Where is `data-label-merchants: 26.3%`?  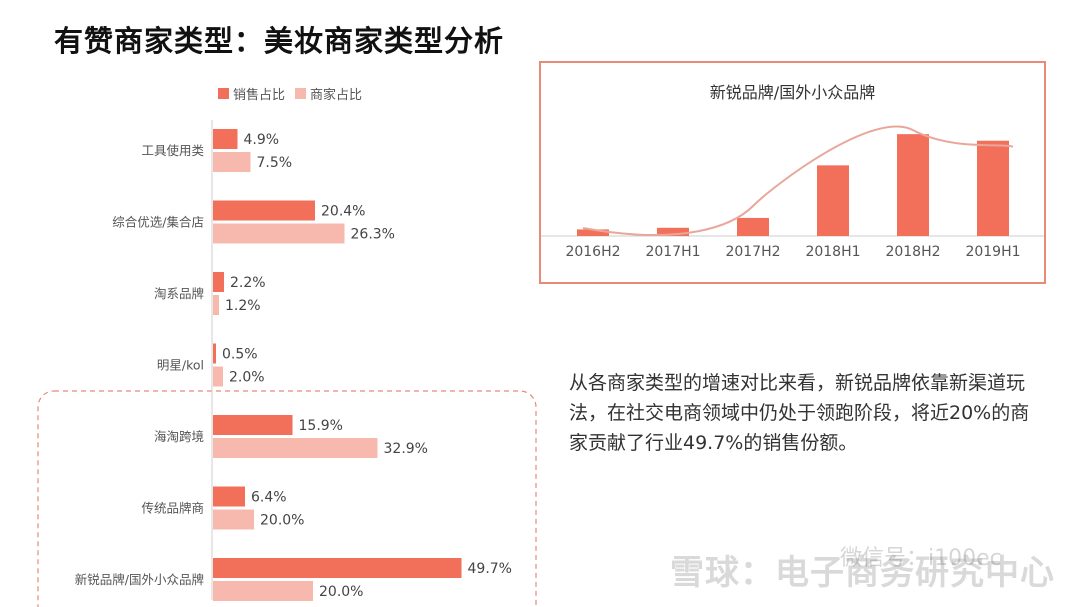 data-label-merchants: 26.3% is located at coordinates (373, 235).